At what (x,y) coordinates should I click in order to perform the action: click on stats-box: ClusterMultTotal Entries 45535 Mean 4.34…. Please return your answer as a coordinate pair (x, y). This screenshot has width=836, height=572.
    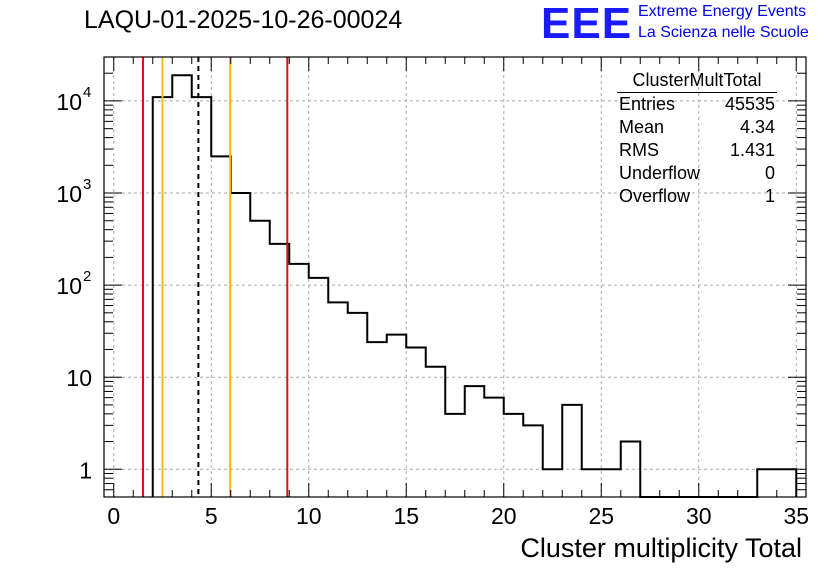
    Looking at the image, I should click on (693, 139).